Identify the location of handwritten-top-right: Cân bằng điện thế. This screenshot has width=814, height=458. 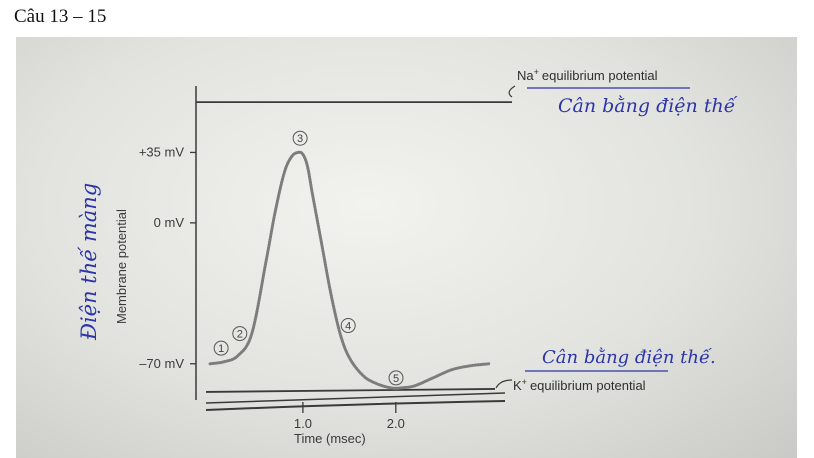
(632, 102).